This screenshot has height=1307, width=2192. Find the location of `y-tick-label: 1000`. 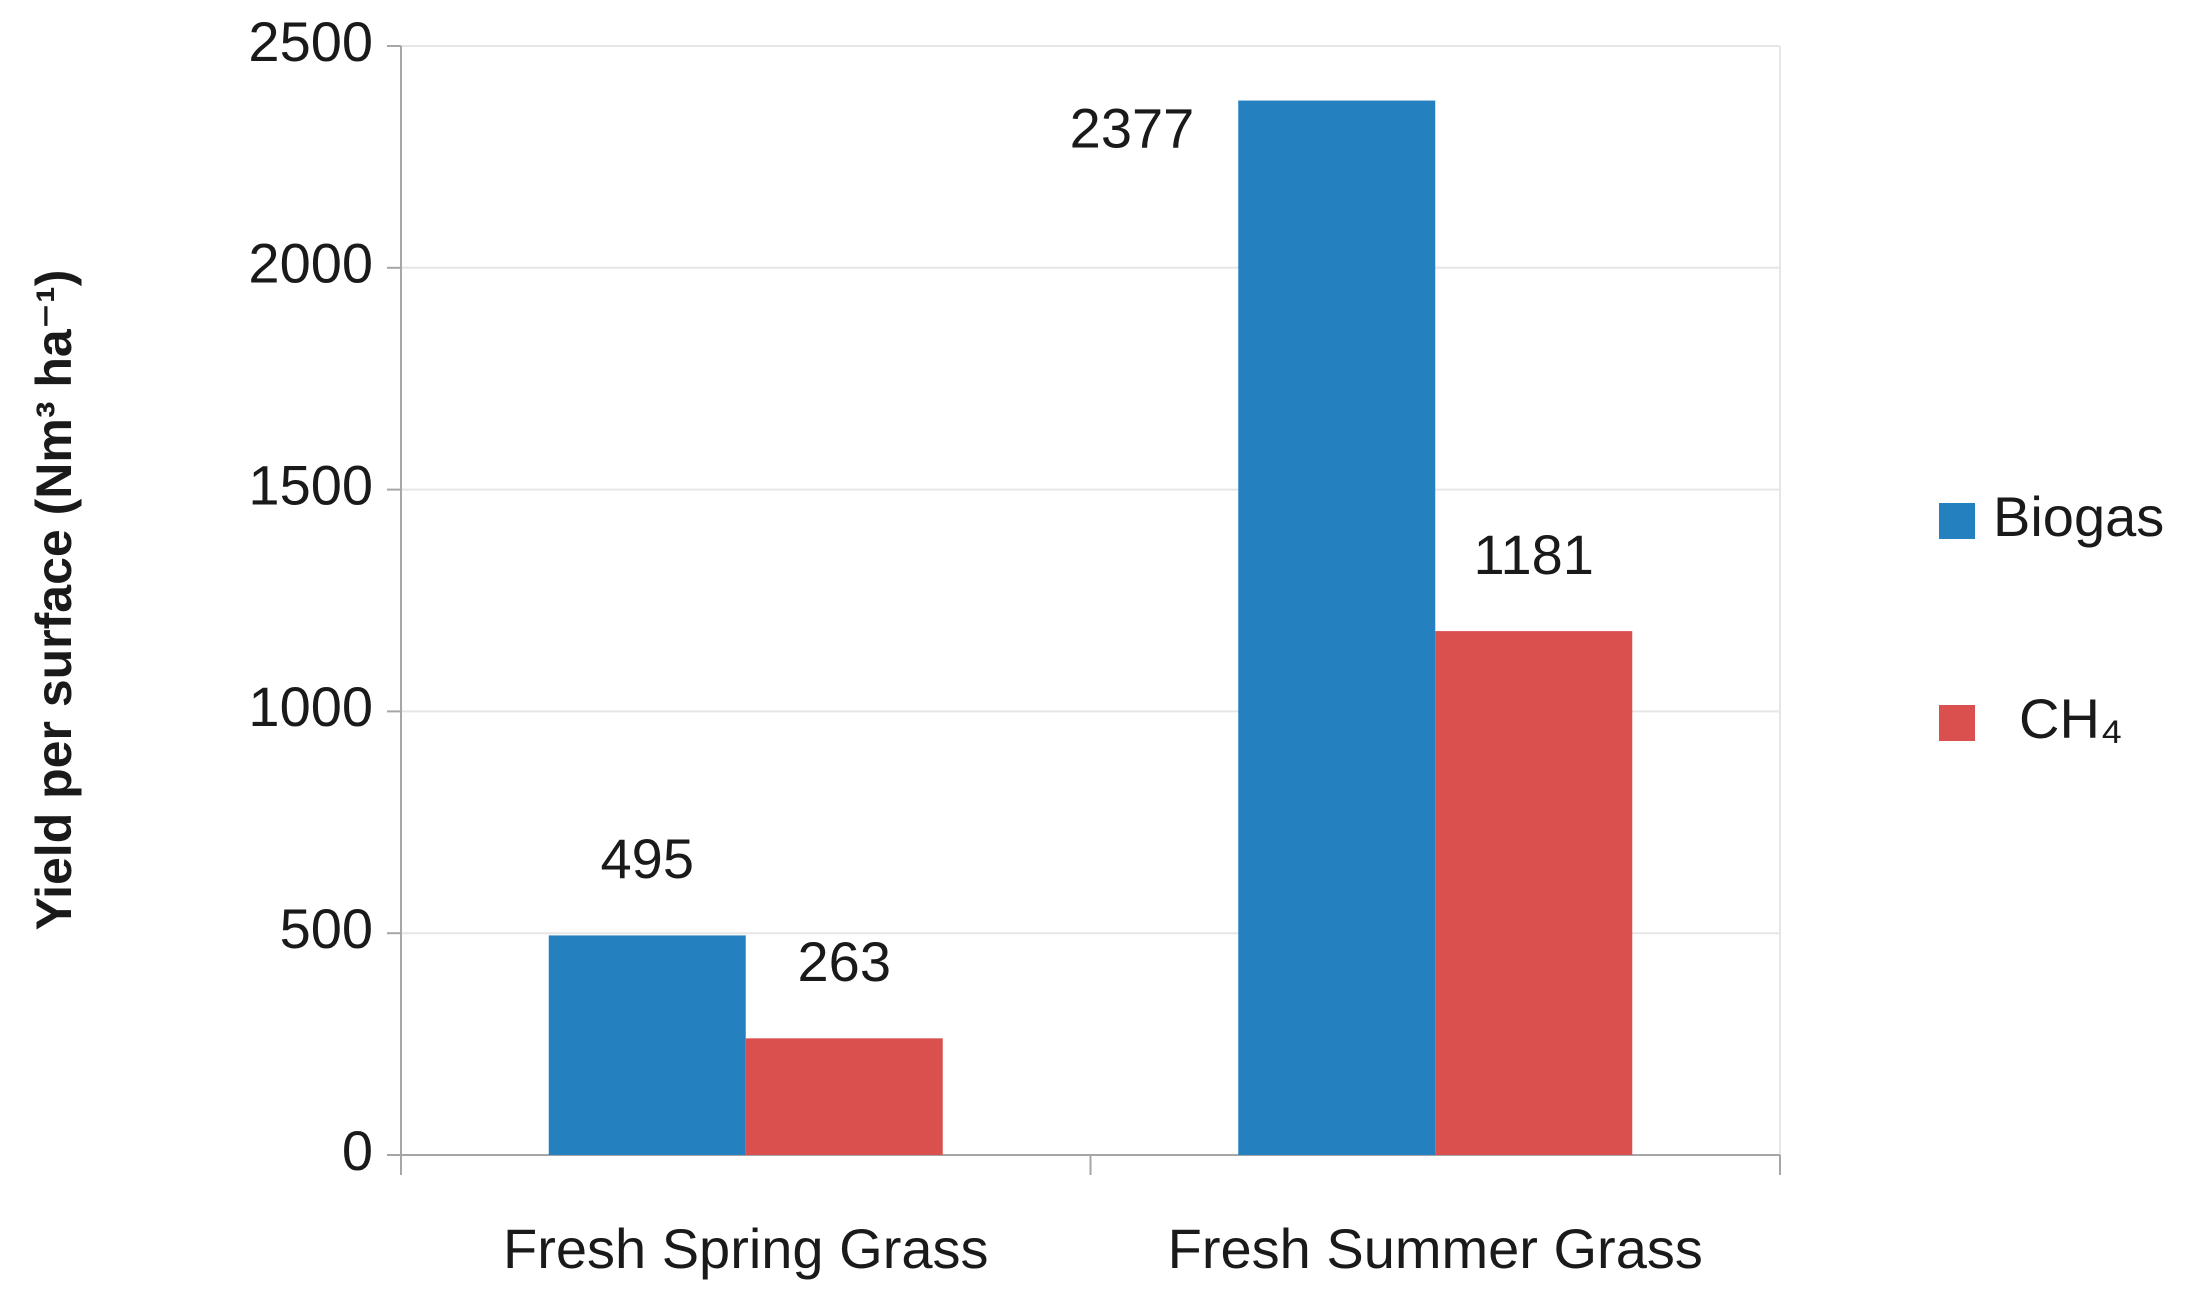

y-tick-label: 1000 is located at coordinates (310, 706).